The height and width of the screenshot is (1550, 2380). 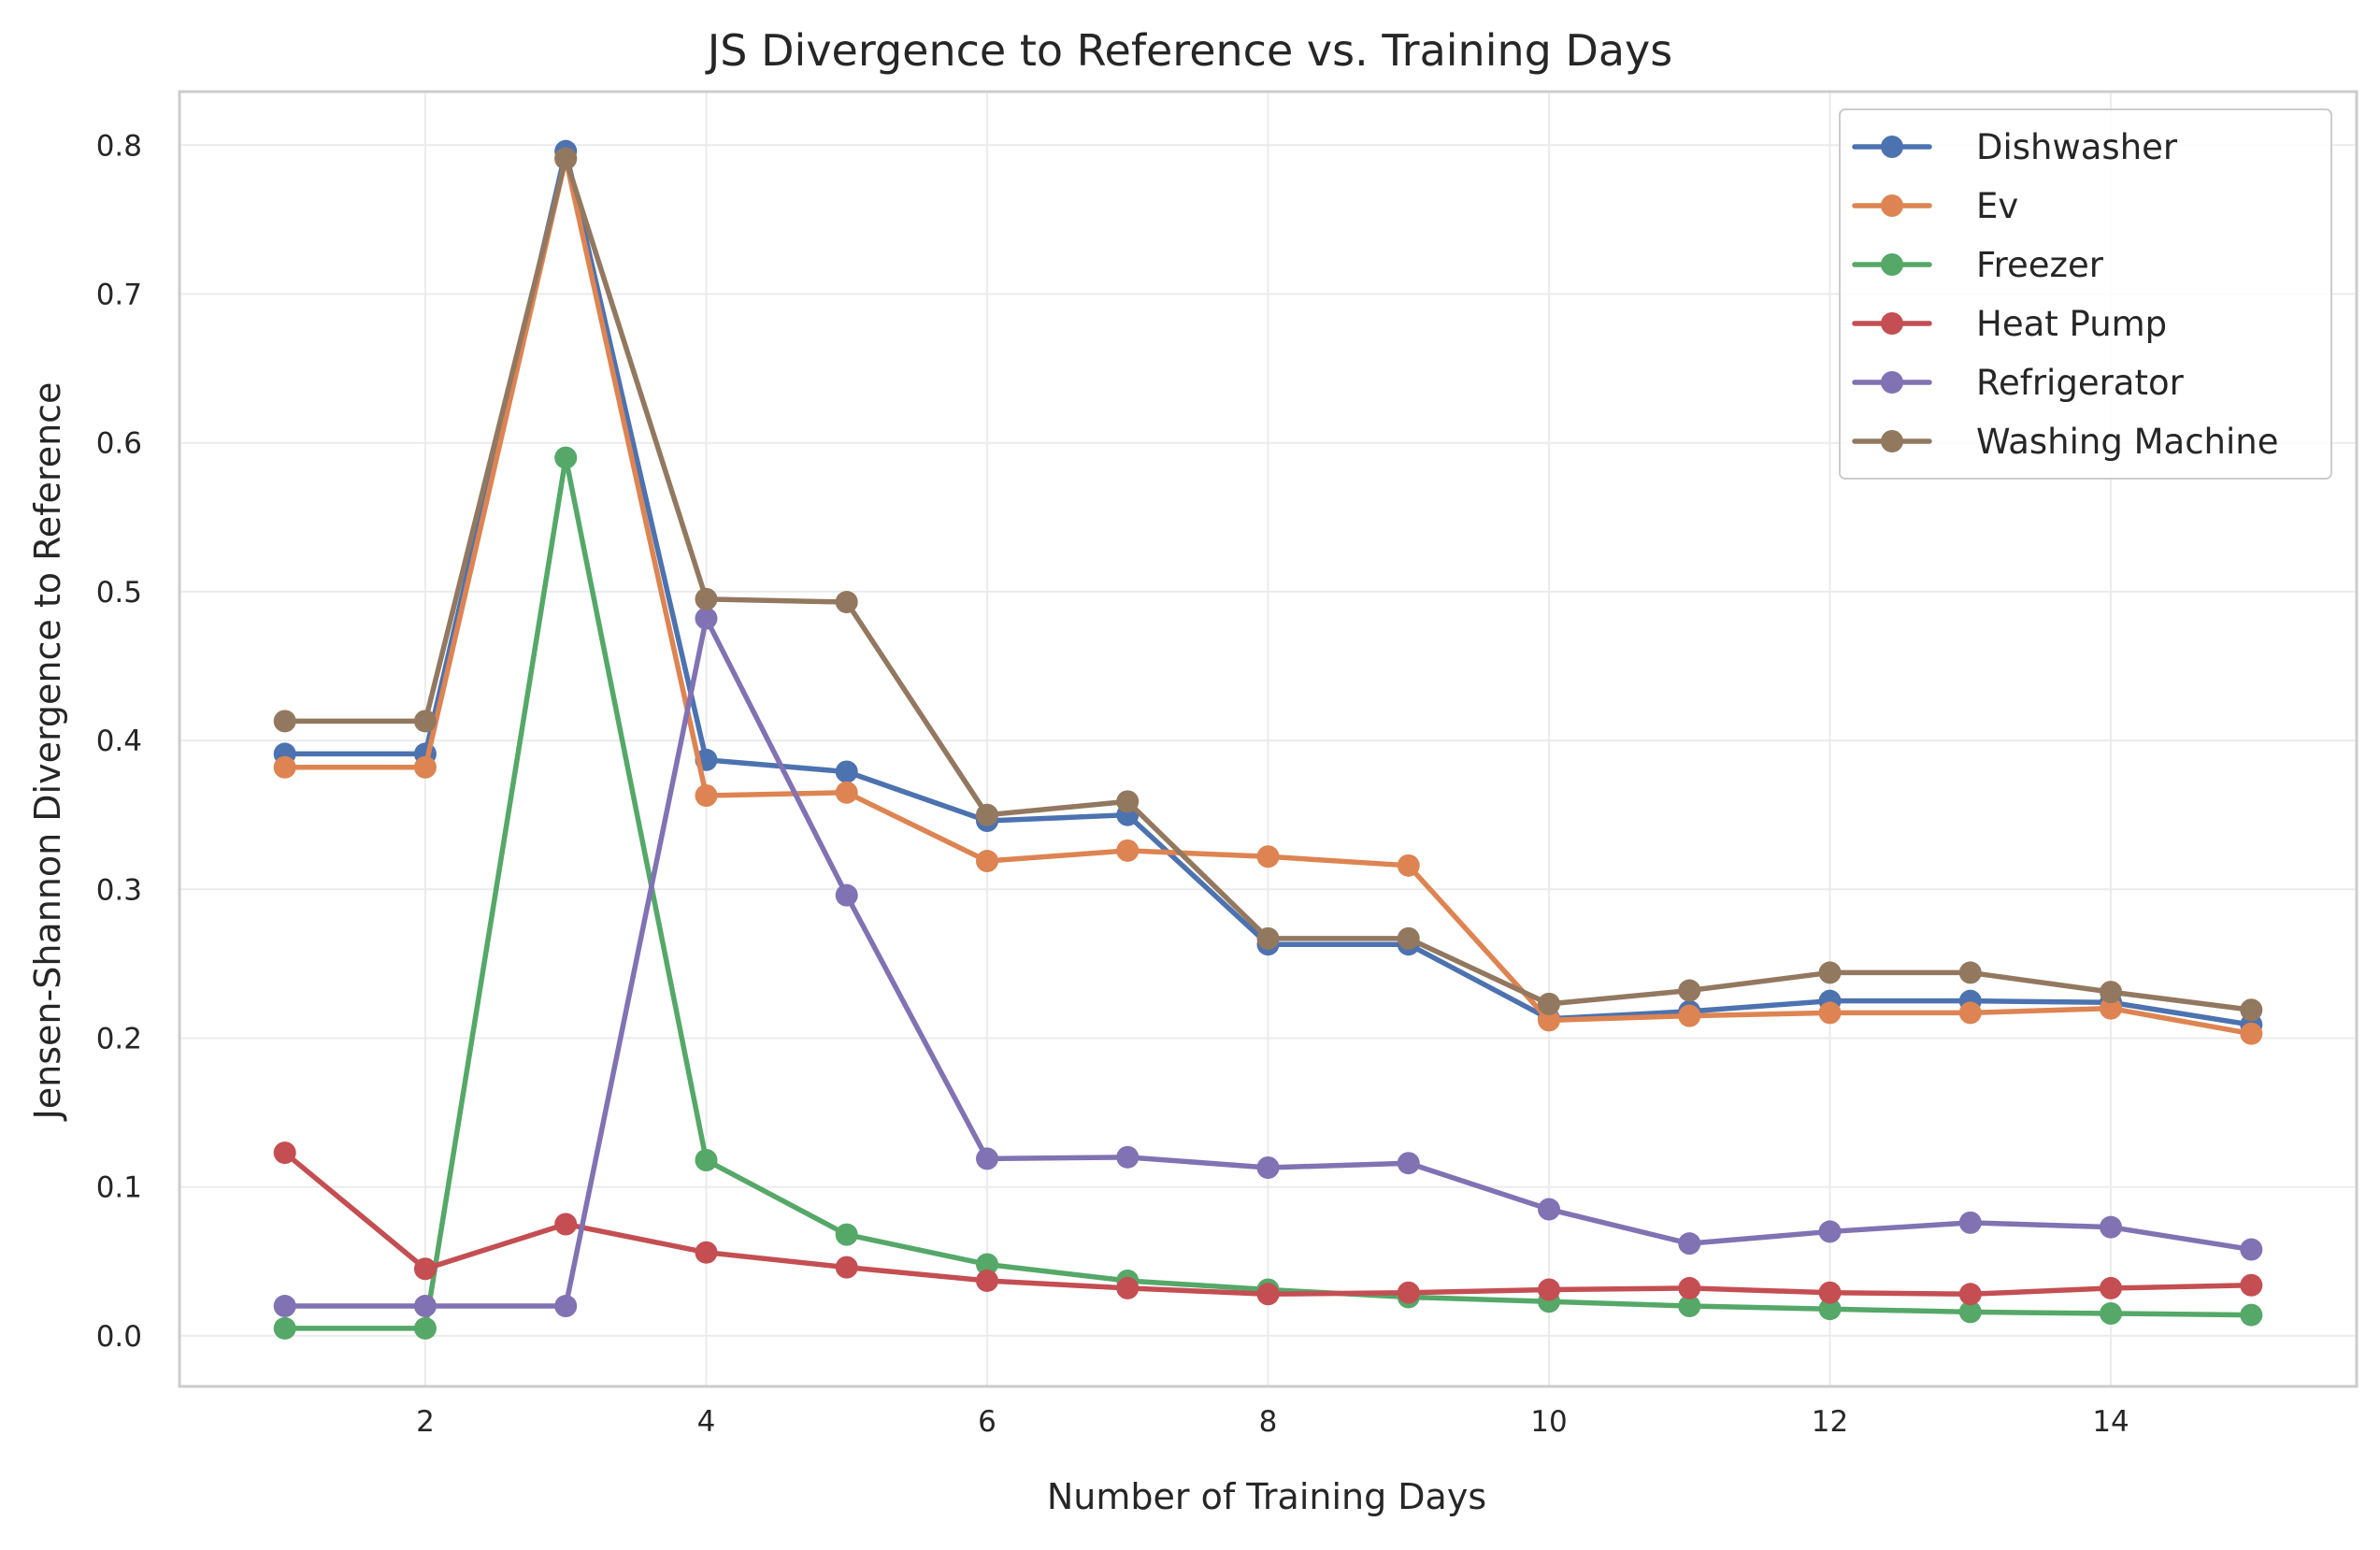 What do you see at coordinates (2018, 383) in the screenshot?
I see `legend-item: Refrigerator` at bounding box center [2018, 383].